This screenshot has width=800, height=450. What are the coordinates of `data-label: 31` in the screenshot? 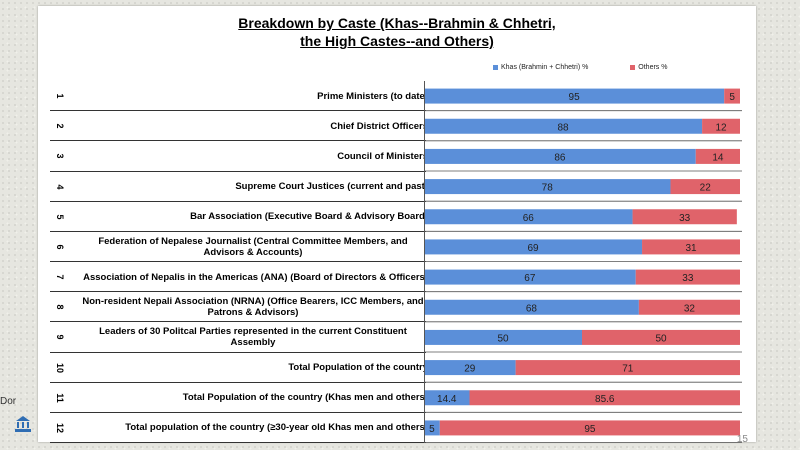 It's located at (691, 248).